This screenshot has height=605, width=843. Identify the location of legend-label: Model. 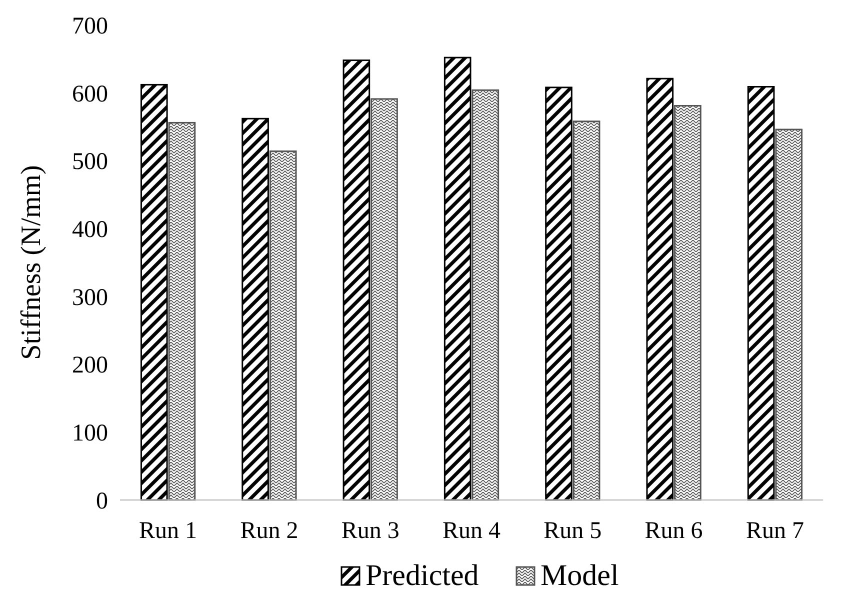
(579, 575).